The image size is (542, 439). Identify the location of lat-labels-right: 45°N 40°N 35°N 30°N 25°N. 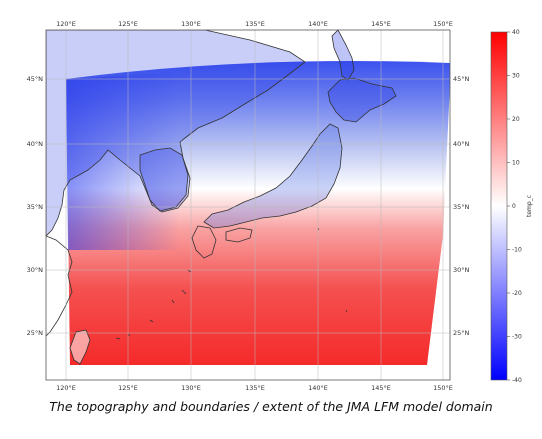
(461, 206).